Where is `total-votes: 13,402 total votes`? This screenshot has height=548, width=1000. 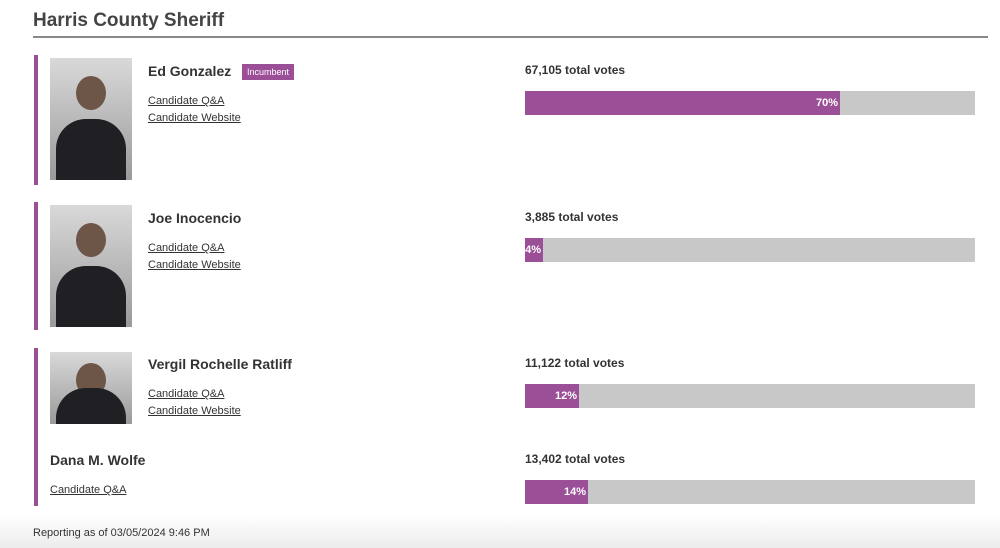
total-votes: 13,402 total votes is located at coordinates (575, 459).